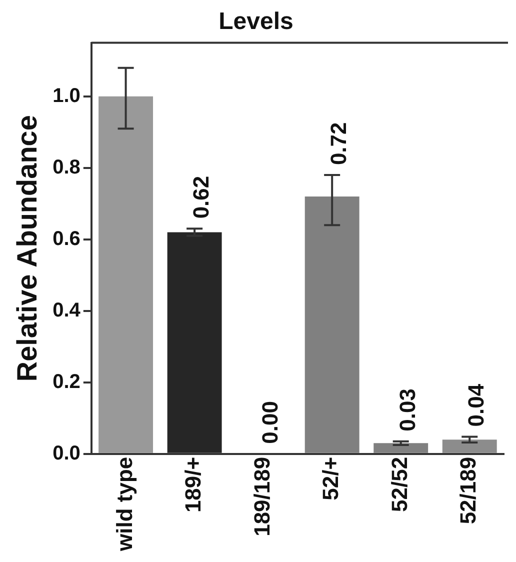 This screenshot has width=516, height=562. I want to click on y-tick-label: 0.8, so click(66, 167).